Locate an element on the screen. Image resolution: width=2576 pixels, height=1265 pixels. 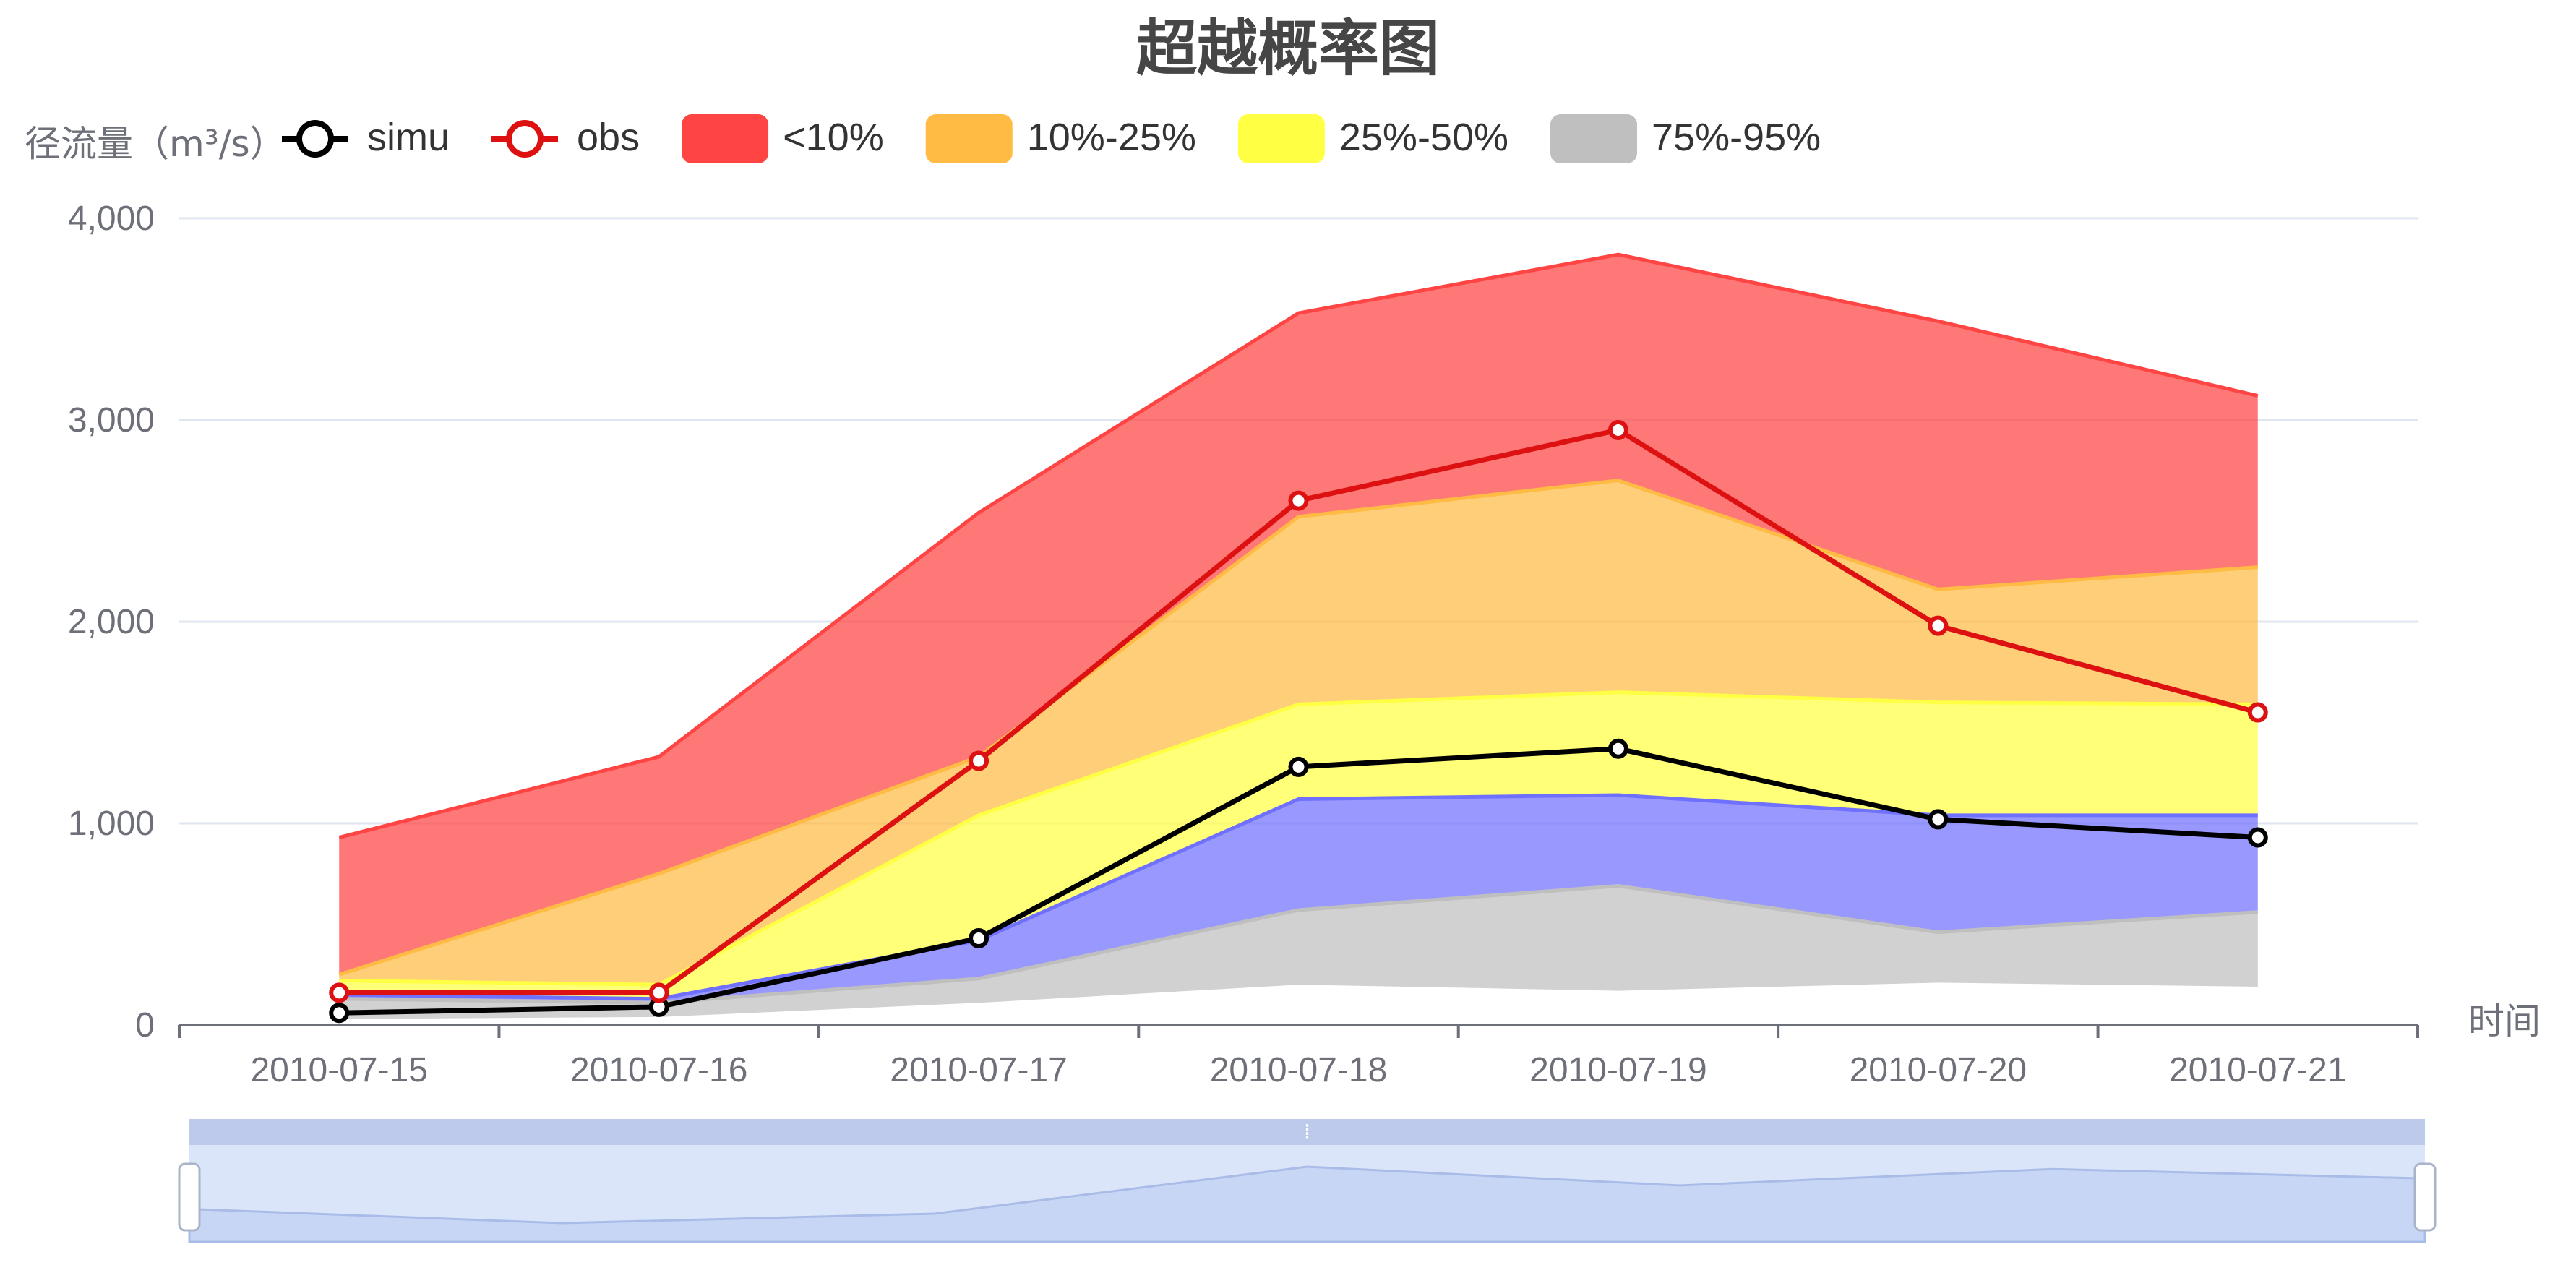
legend-label: 25%-50% is located at coordinates (1424, 137).